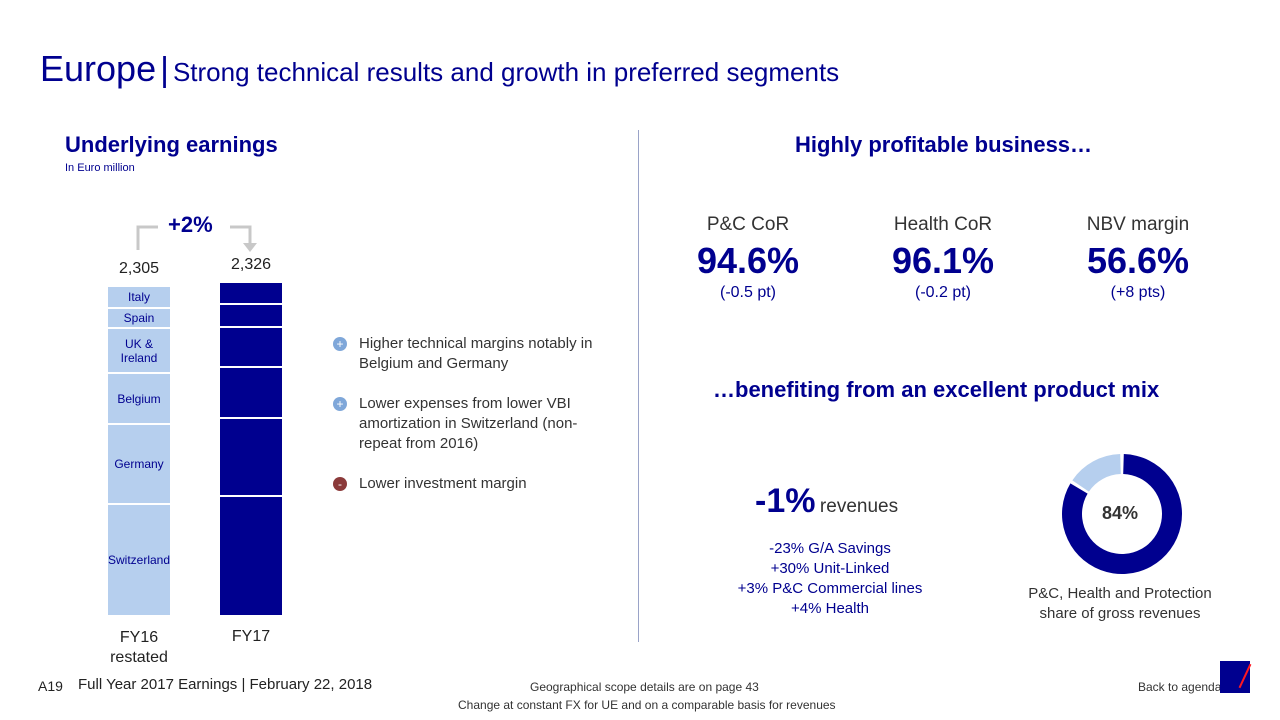  Describe the element at coordinates (1120, 593) in the screenshot. I see `donut-caption-line1: P&C, Health and Protection` at that location.